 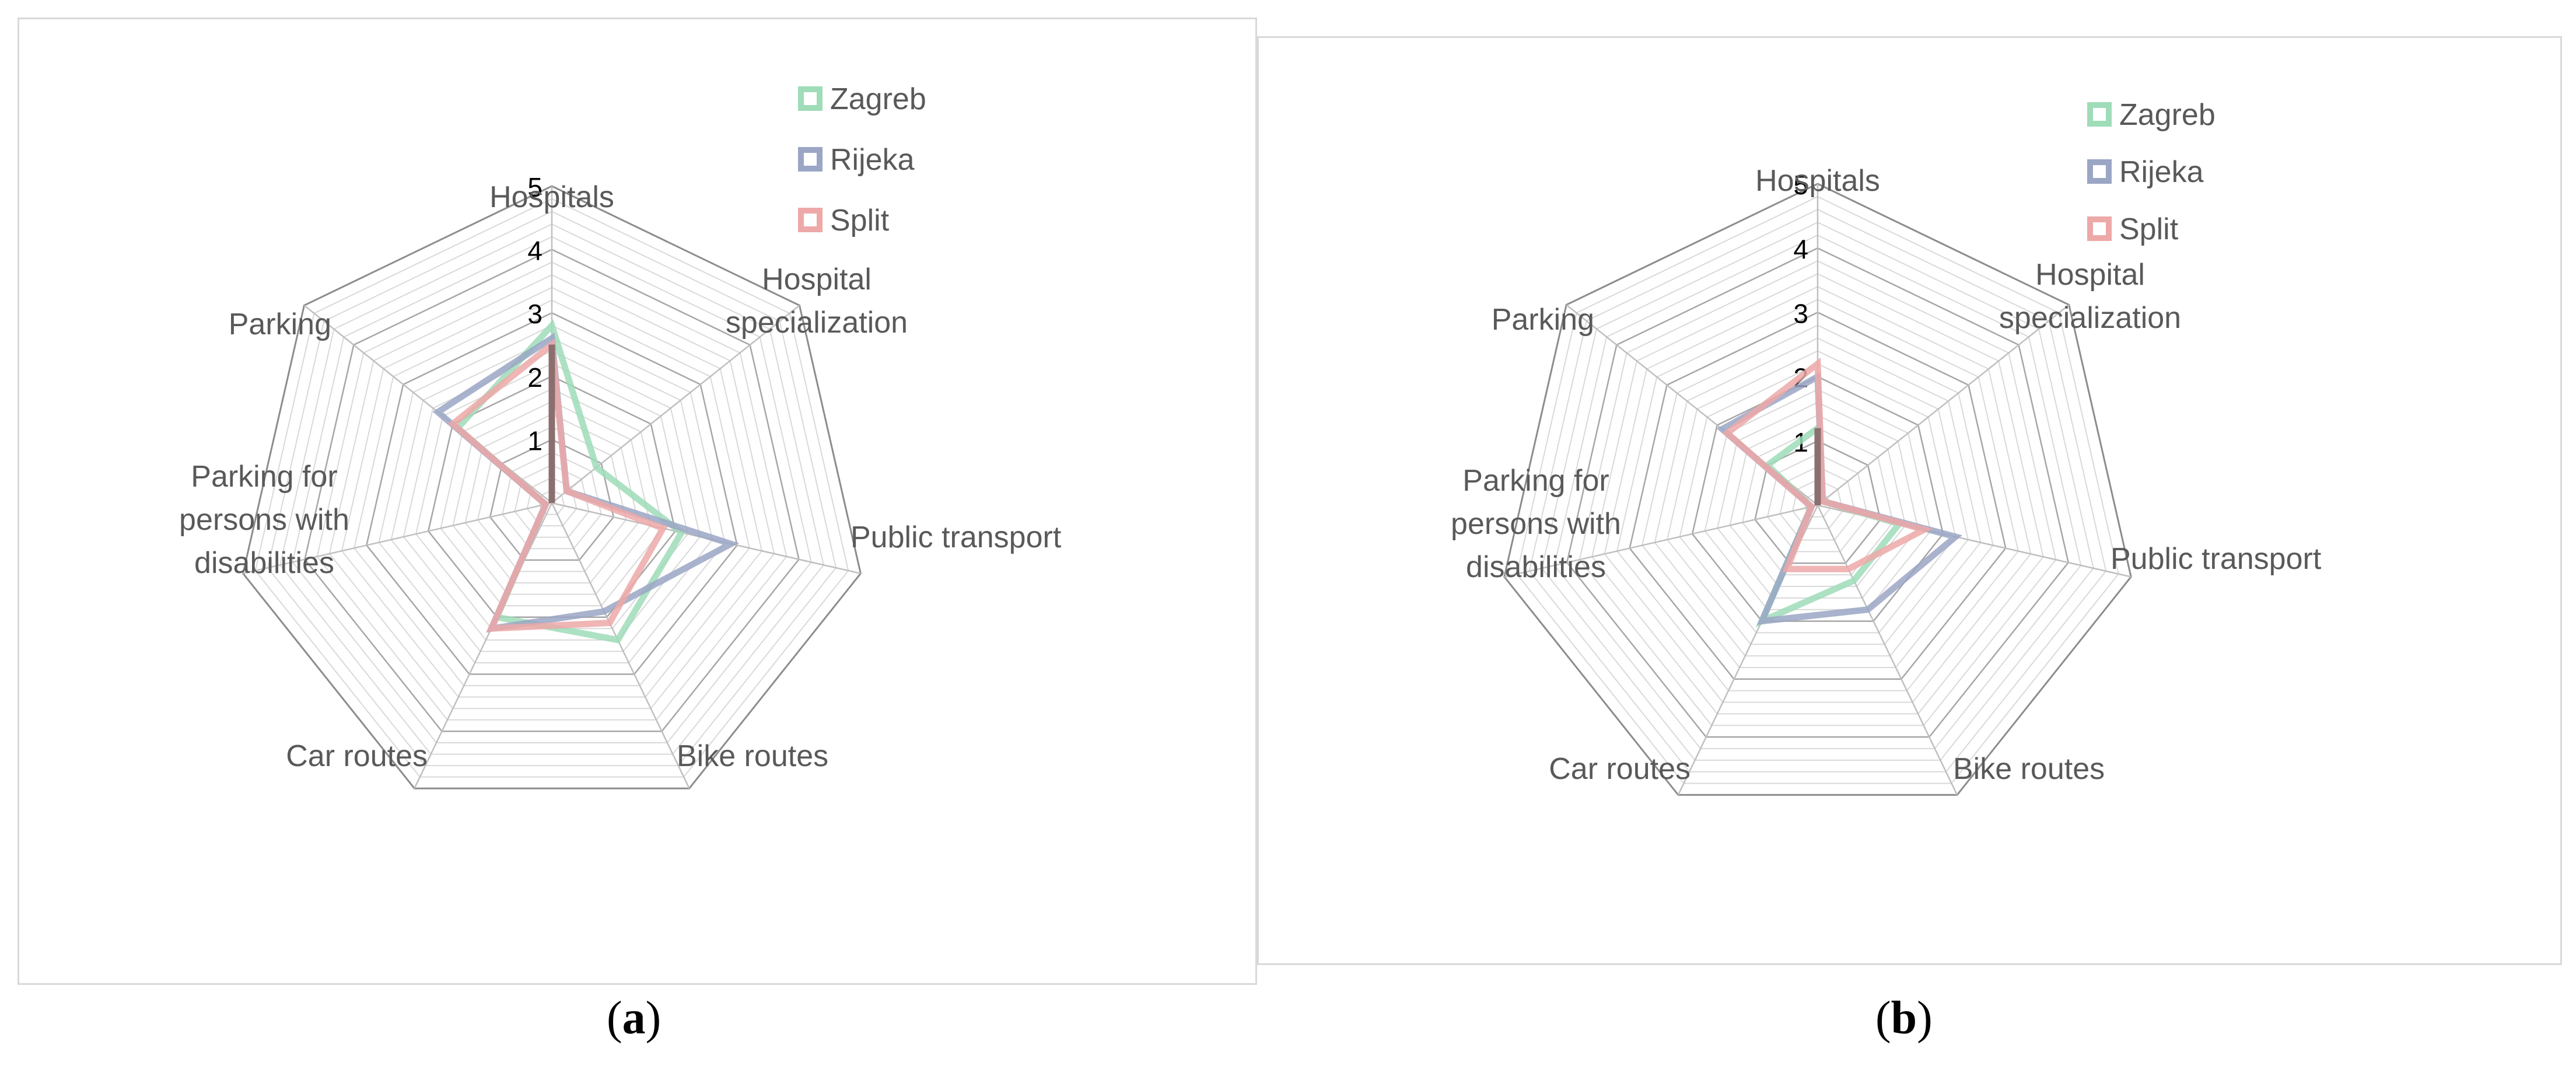 I want to click on series-zagreb-line, so click(x=569, y=481).